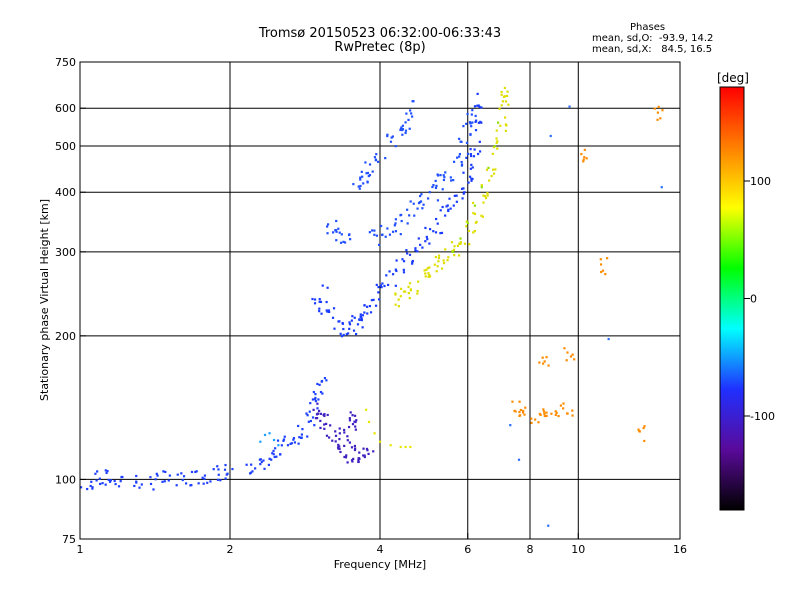 The image size is (800, 600). What do you see at coordinates (530, 549) in the screenshot?
I see `x-tick-label: 8` at bounding box center [530, 549].